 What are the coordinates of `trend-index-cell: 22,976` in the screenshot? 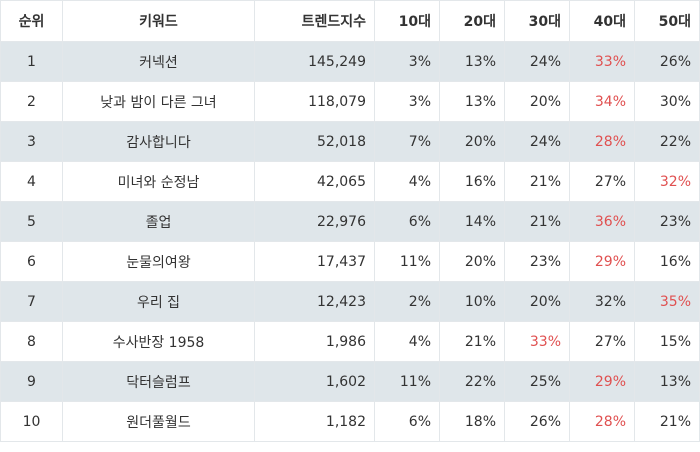 It's located at (314, 221).